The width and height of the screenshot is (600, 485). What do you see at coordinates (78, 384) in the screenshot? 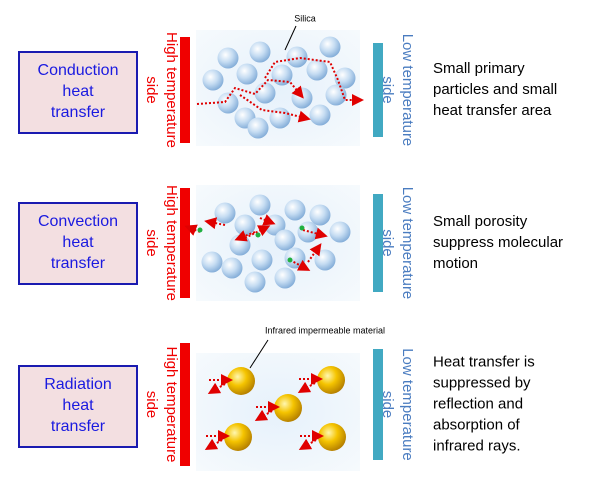
I see `method-label: Radiation` at bounding box center [78, 384].